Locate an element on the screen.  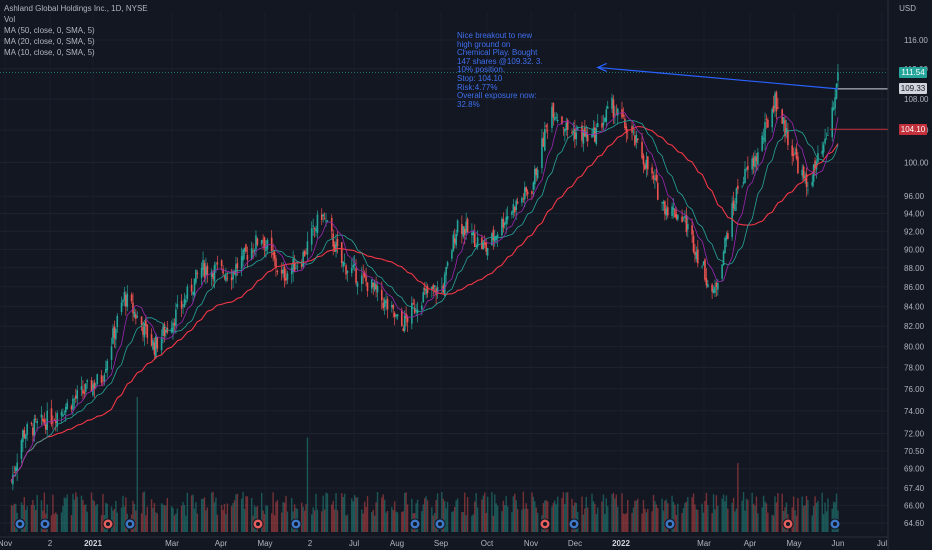
event-markers is located at coordinates (427, 524).